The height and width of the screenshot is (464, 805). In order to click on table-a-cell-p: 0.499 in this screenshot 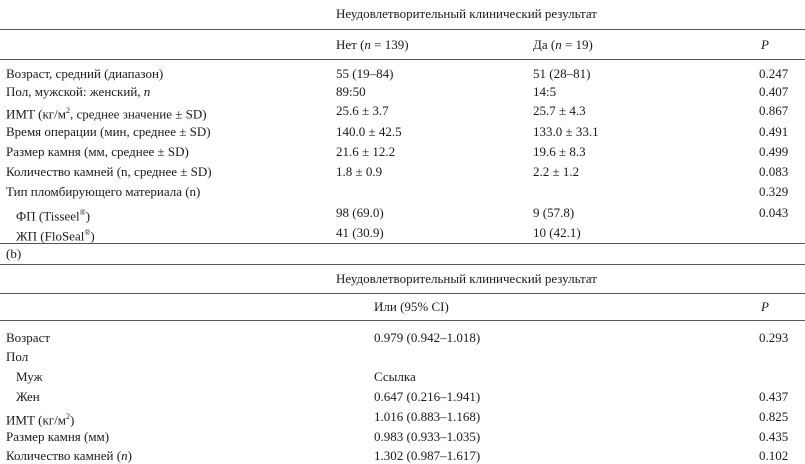, I will do `click(774, 151)`.